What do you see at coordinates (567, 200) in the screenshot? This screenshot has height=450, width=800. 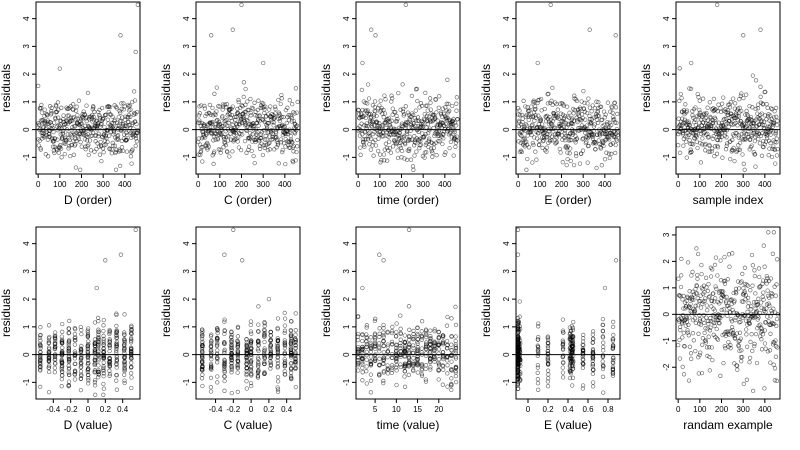 I see `x-axis-label: E (order)` at bounding box center [567, 200].